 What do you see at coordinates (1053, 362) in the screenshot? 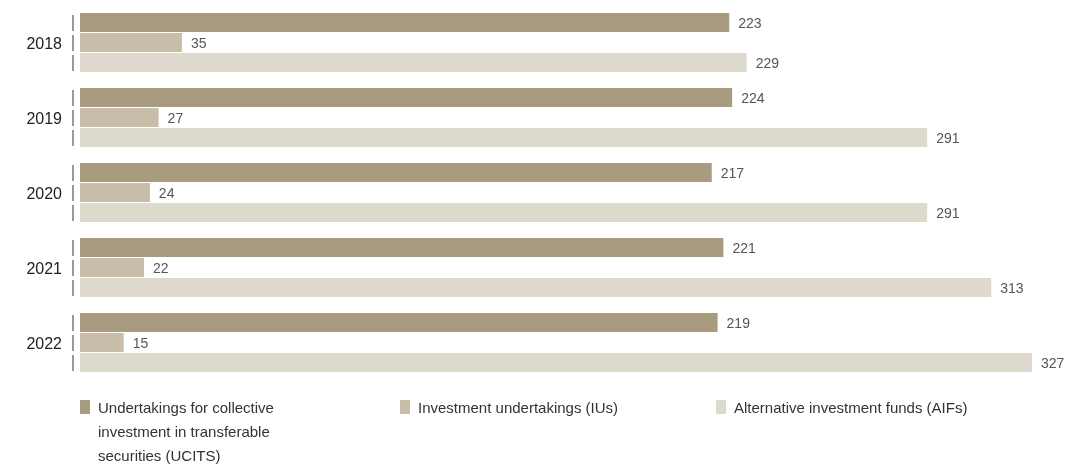
I see `data-label: 327` at bounding box center [1053, 362].